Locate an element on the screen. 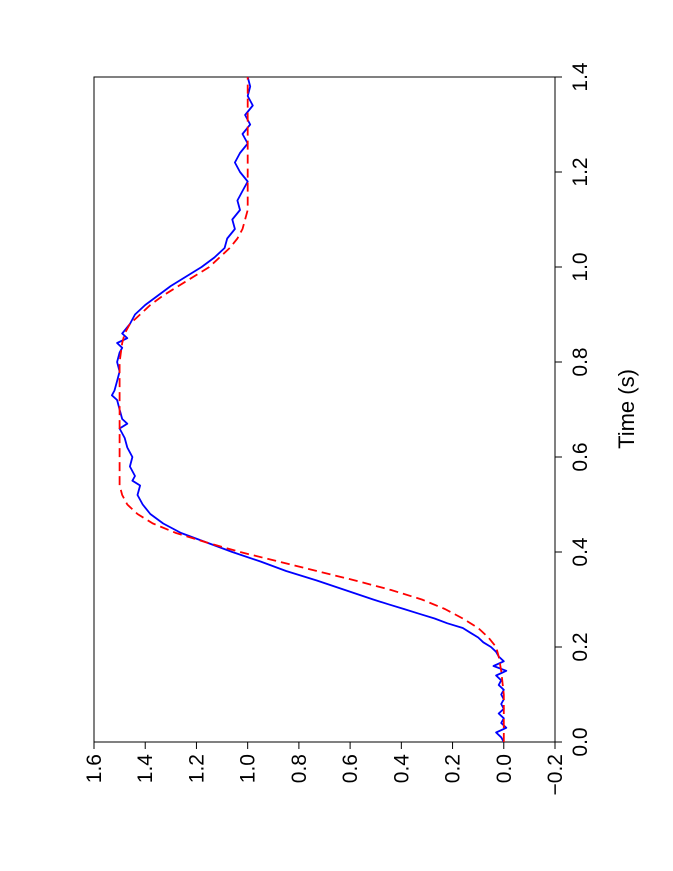  value-tick-label: −0.2 is located at coordinates (555, 774).